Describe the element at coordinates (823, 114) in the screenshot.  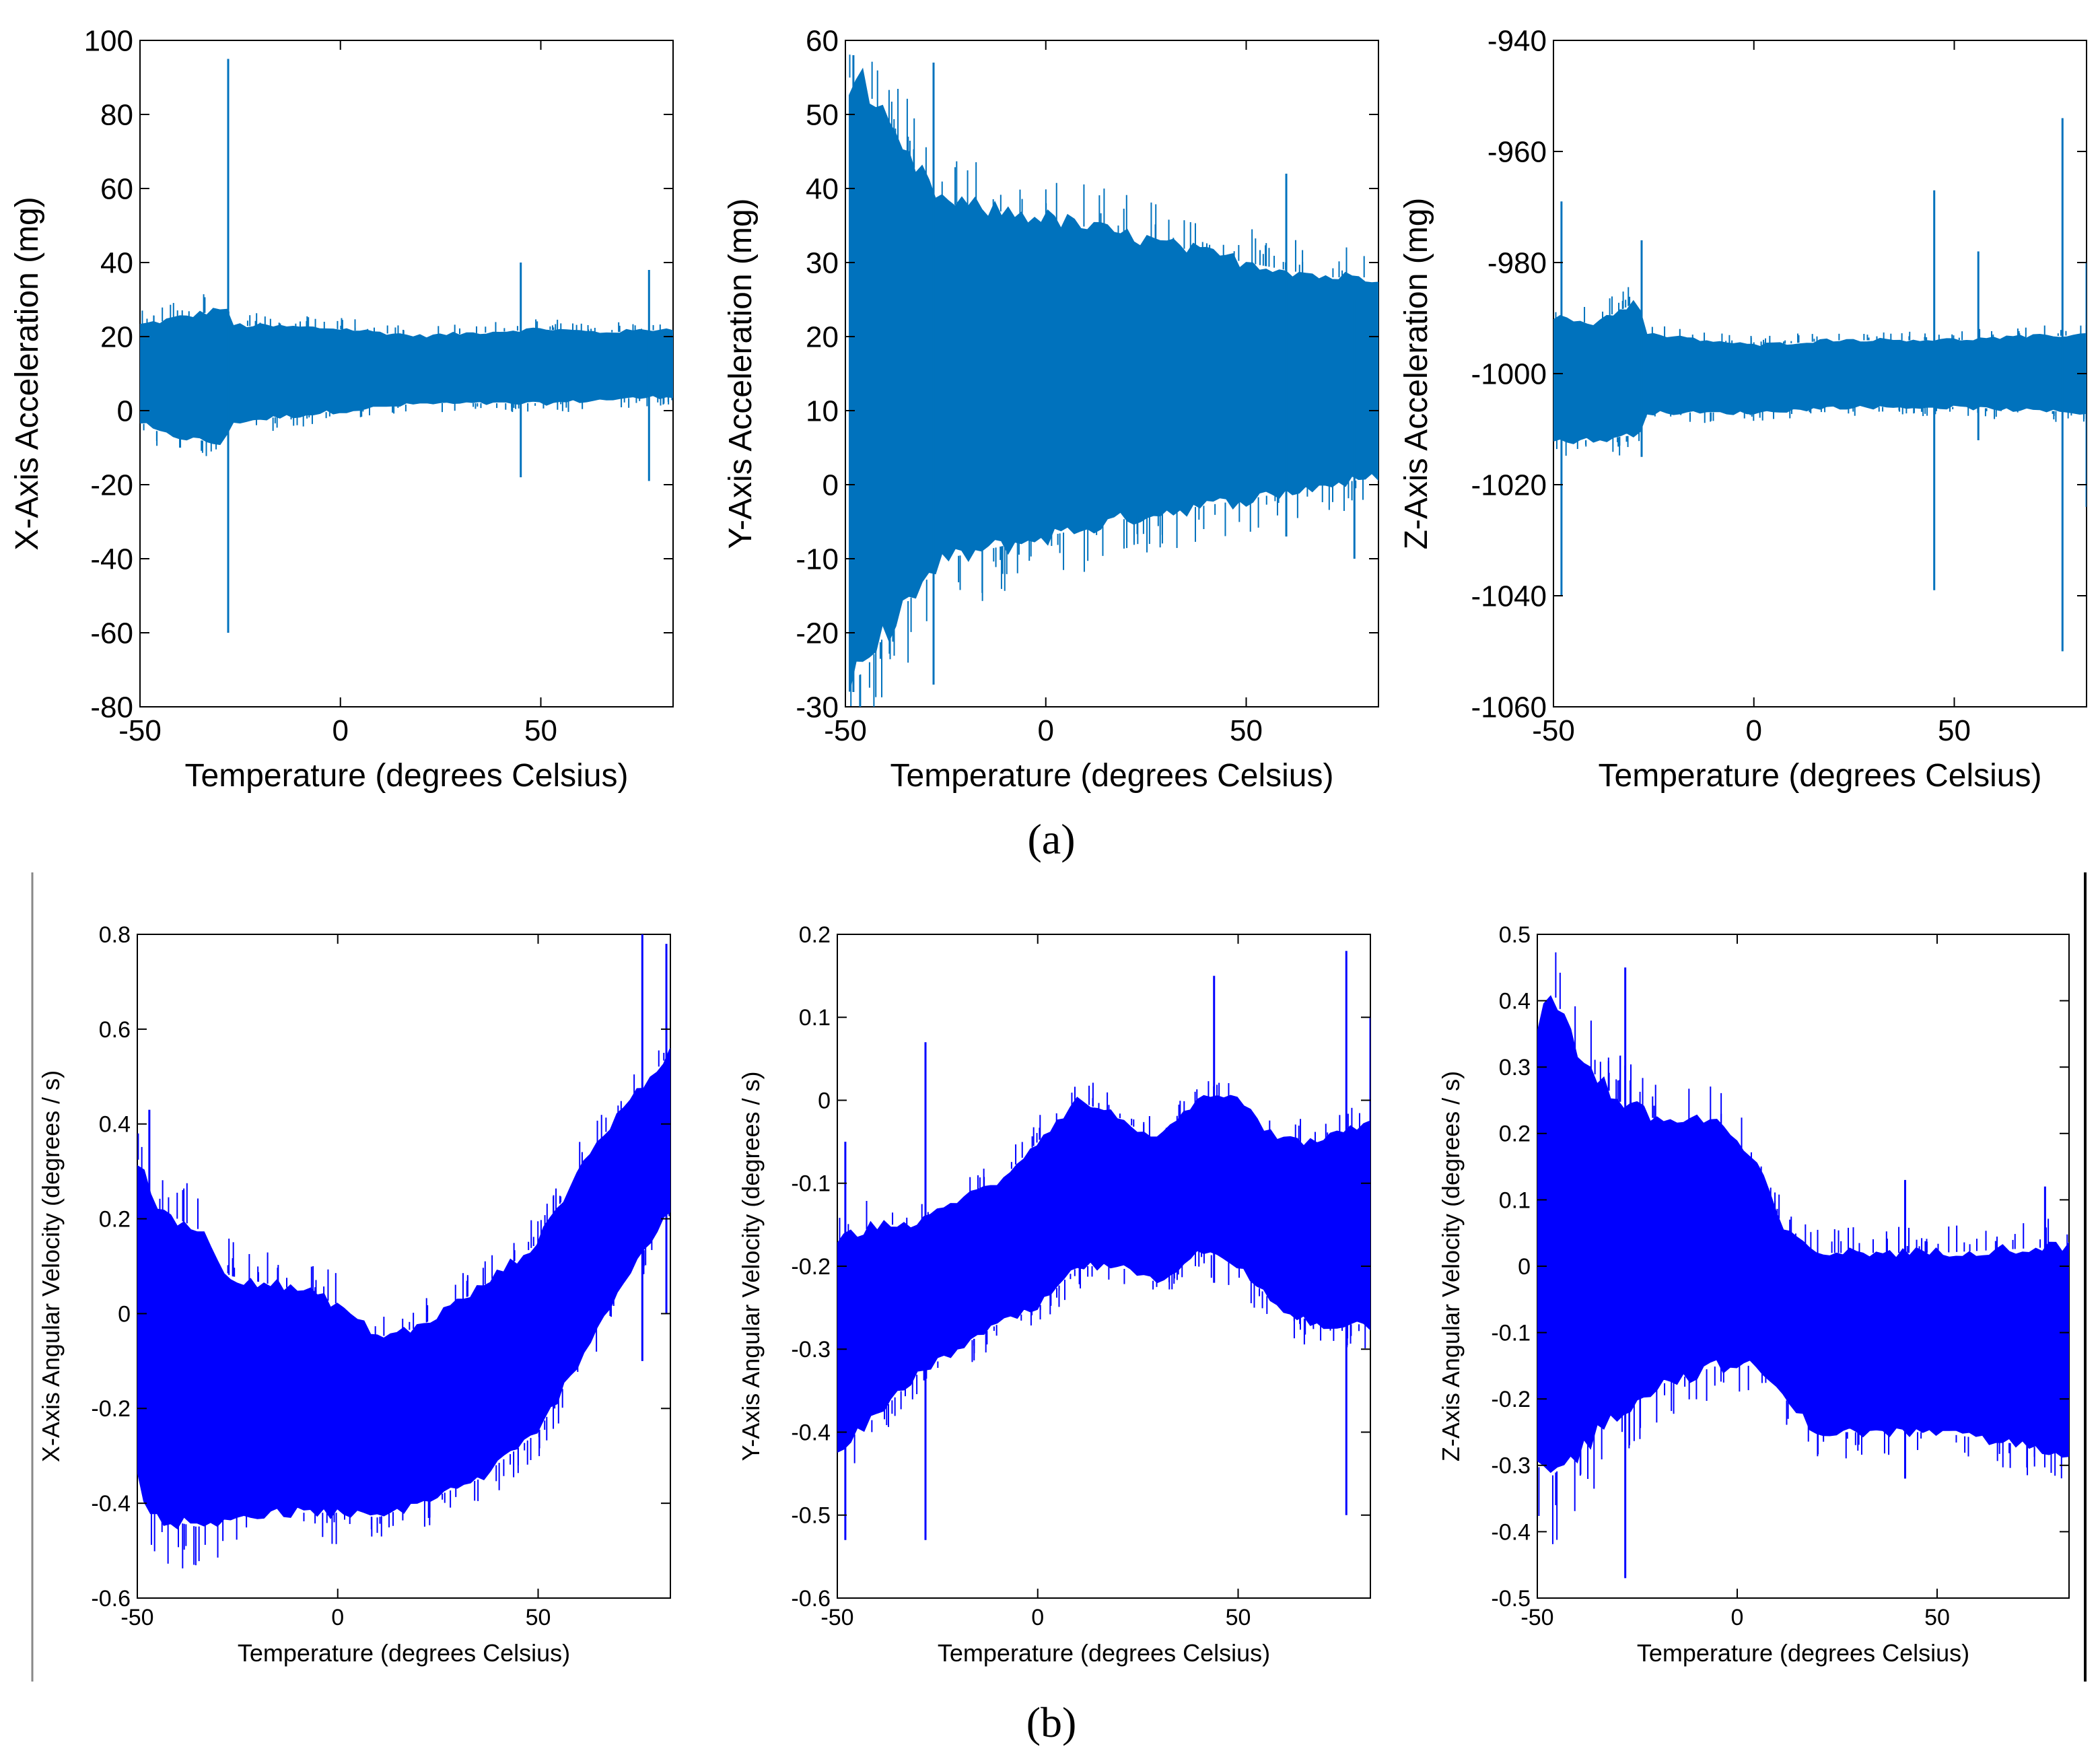
I see `y-tick-label: 50` at that location.